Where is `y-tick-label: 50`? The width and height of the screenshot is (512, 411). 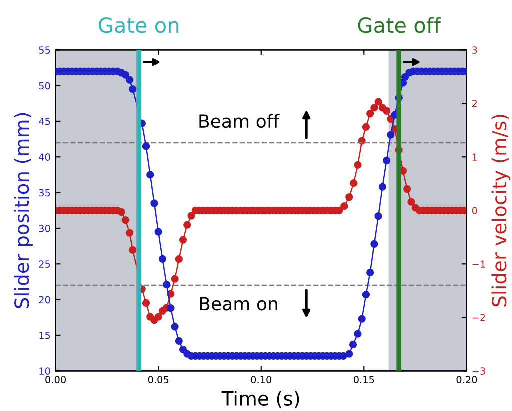 y-tick-label: 50 is located at coordinates (44, 86).